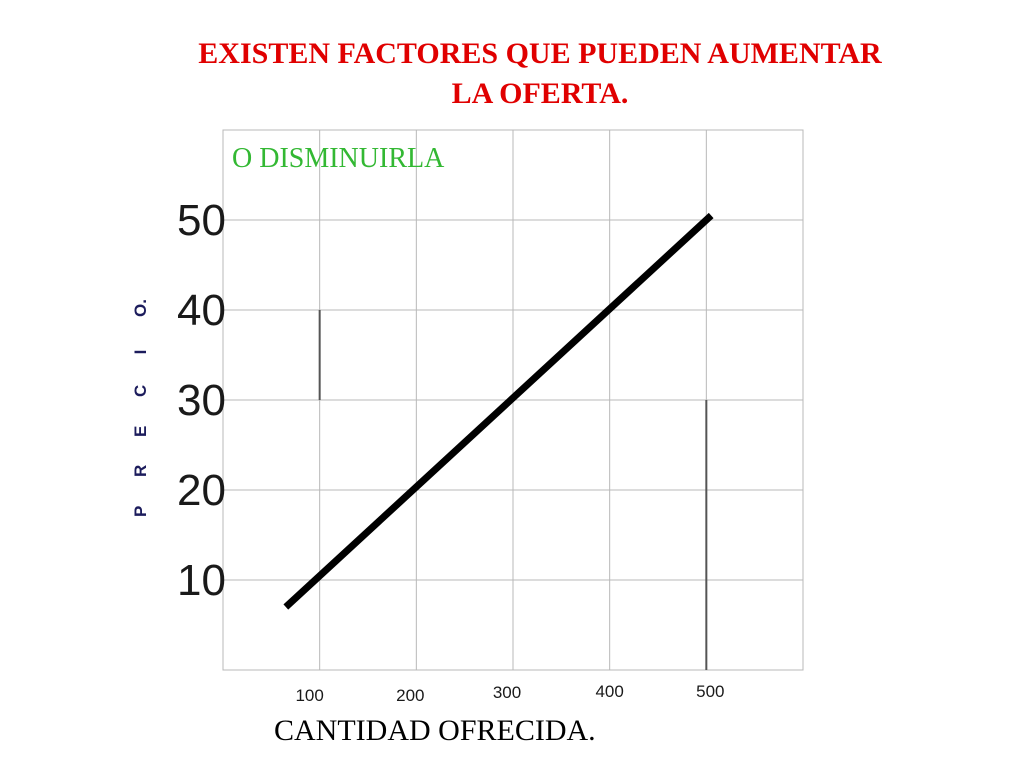 Image resolution: width=1024 pixels, height=768 pixels. What do you see at coordinates (201, 310) in the screenshot?
I see `y-tick-label: 40` at bounding box center [201, 310].